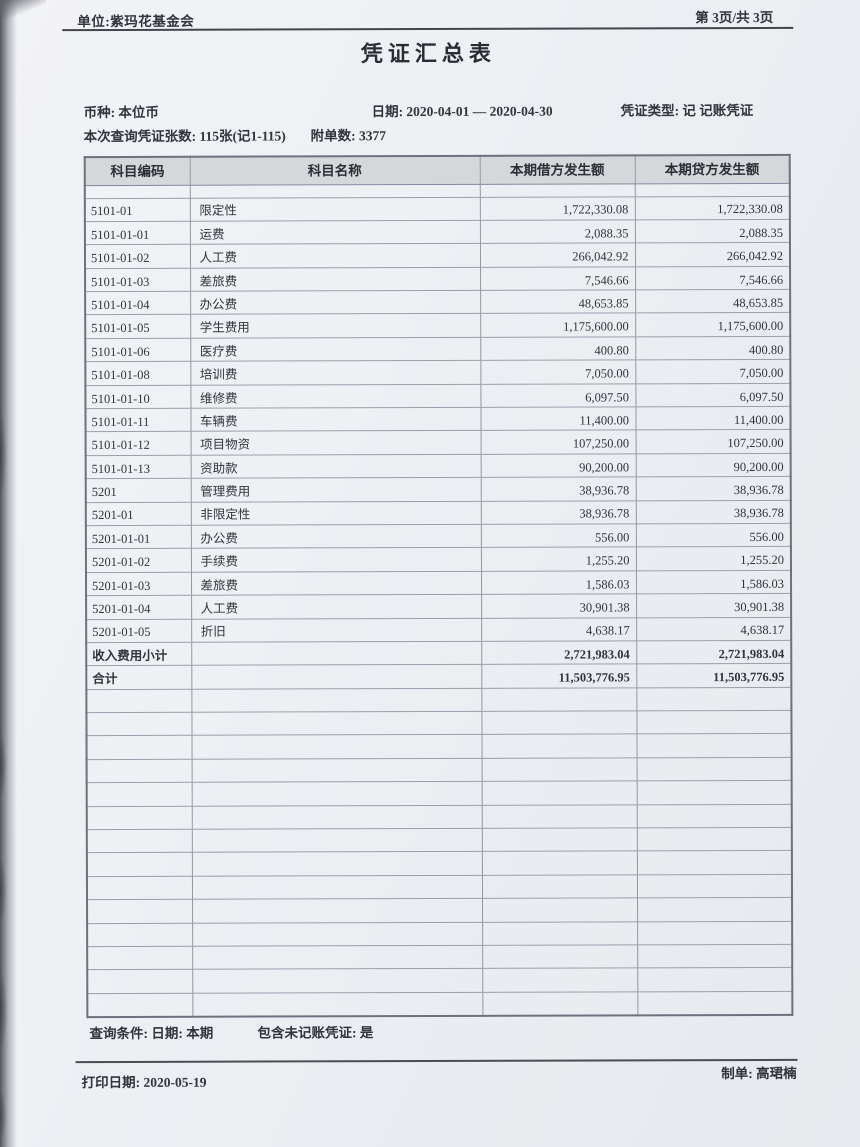  I want to click on table-cell: 7,546.66, so click(713, 278).